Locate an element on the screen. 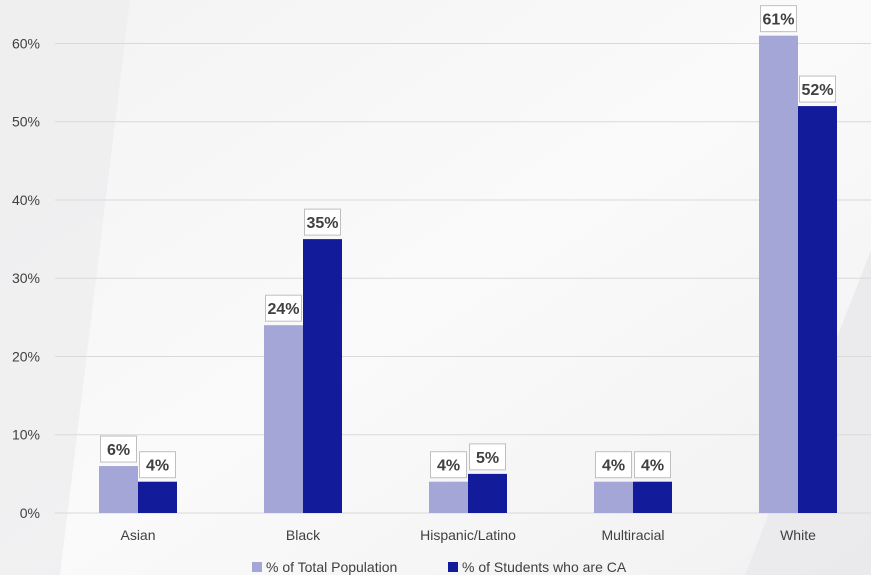 The width and height of the screenshot is (871, 575). y-tick-label: 20% is located at coordinates (26, 356).